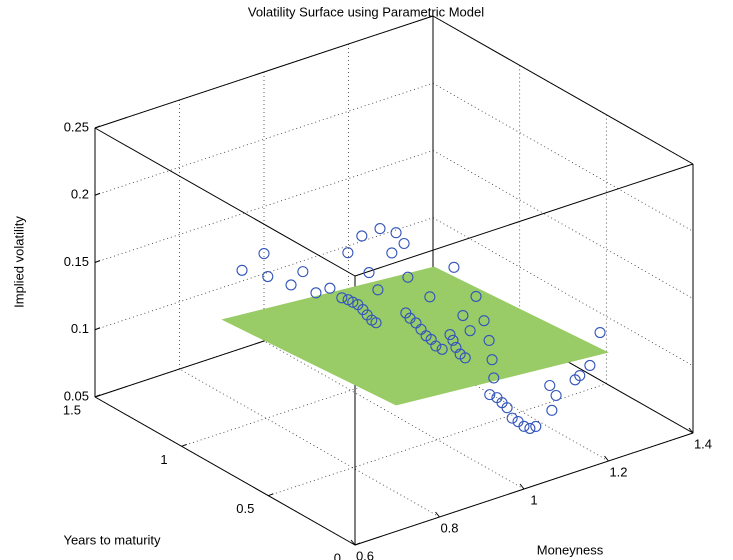 The image size is (733, 560). I want to click on y-axis-label: Years to maturity, so click(112, 539).